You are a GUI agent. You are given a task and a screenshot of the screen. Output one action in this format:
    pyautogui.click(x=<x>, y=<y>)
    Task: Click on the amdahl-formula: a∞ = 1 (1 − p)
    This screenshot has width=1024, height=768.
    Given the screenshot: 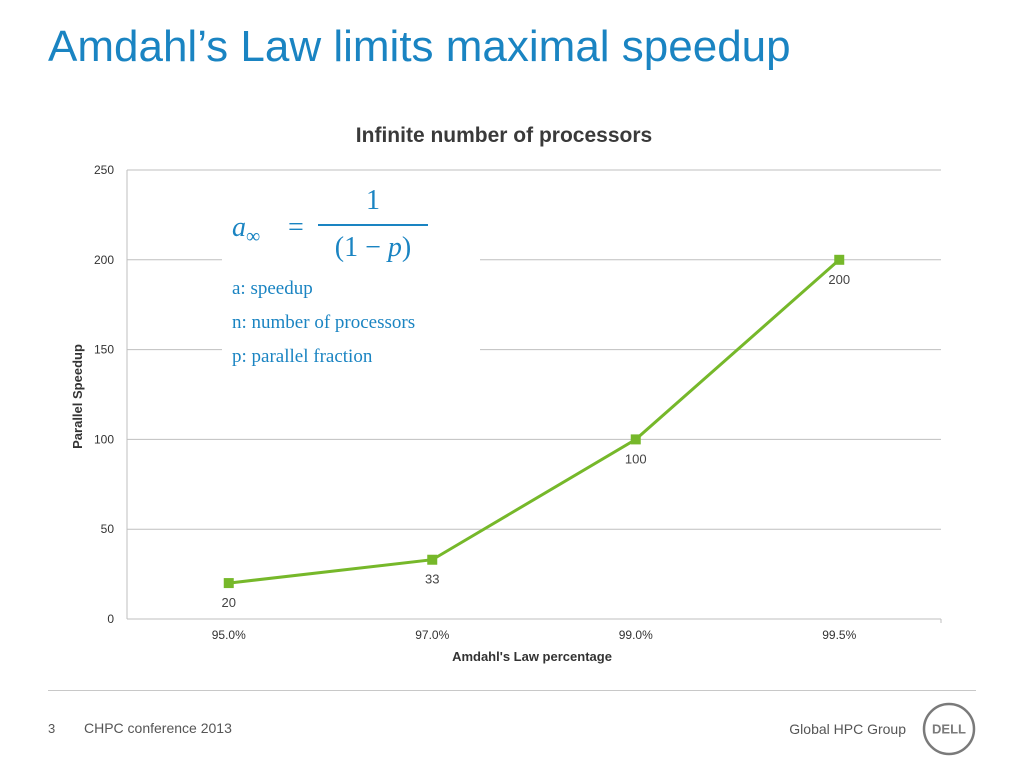 What is the action you would take?
    pyautogui.click(x=352, y=226)
    